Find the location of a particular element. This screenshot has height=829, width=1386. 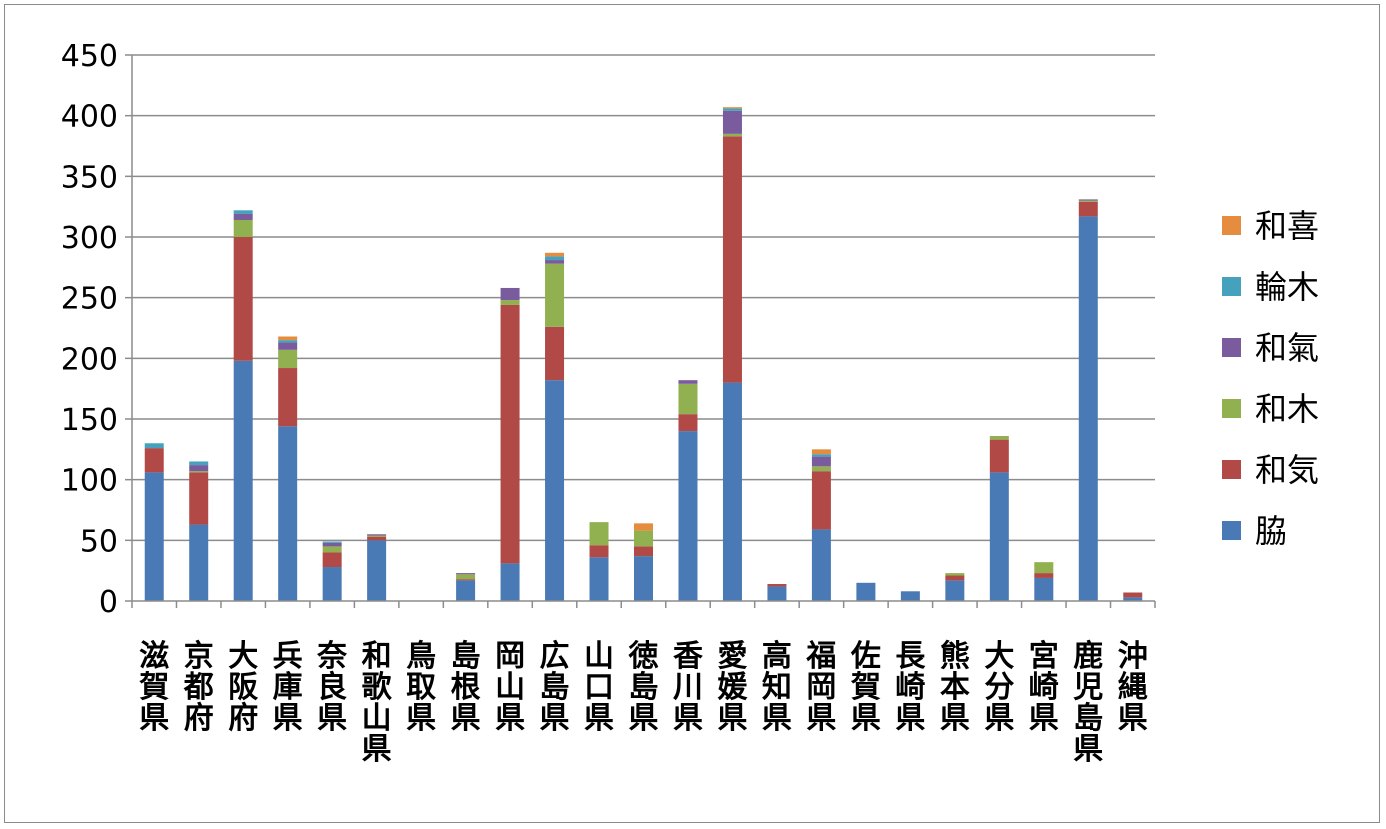

legend-label: 脇 is located at coordinates (1271, 531).